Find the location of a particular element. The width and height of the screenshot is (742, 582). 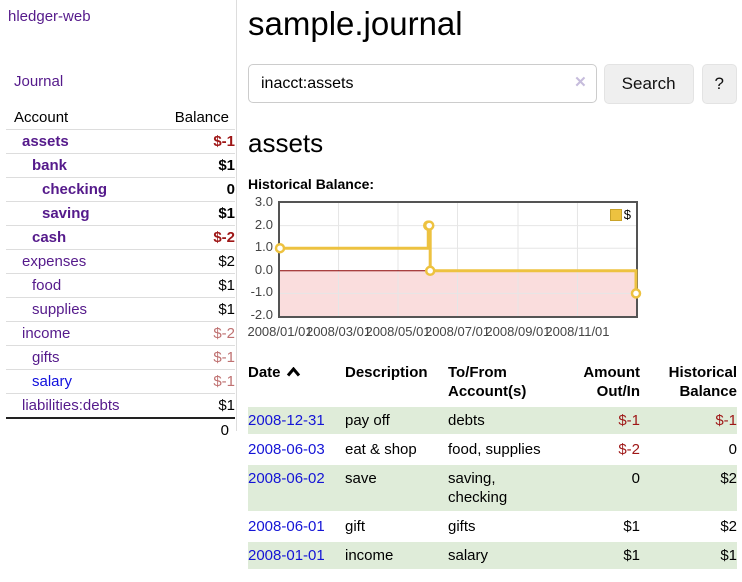

accounts-total-row: 0 is located at coordinates (120, 429).